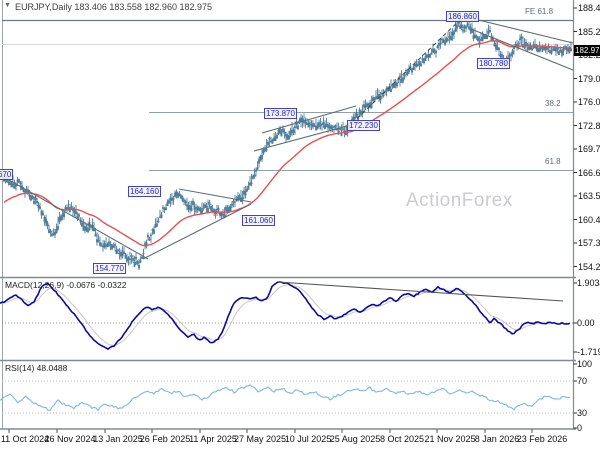  I want to click on symbol-dropdown-icon: ▼, so click(7, 5).